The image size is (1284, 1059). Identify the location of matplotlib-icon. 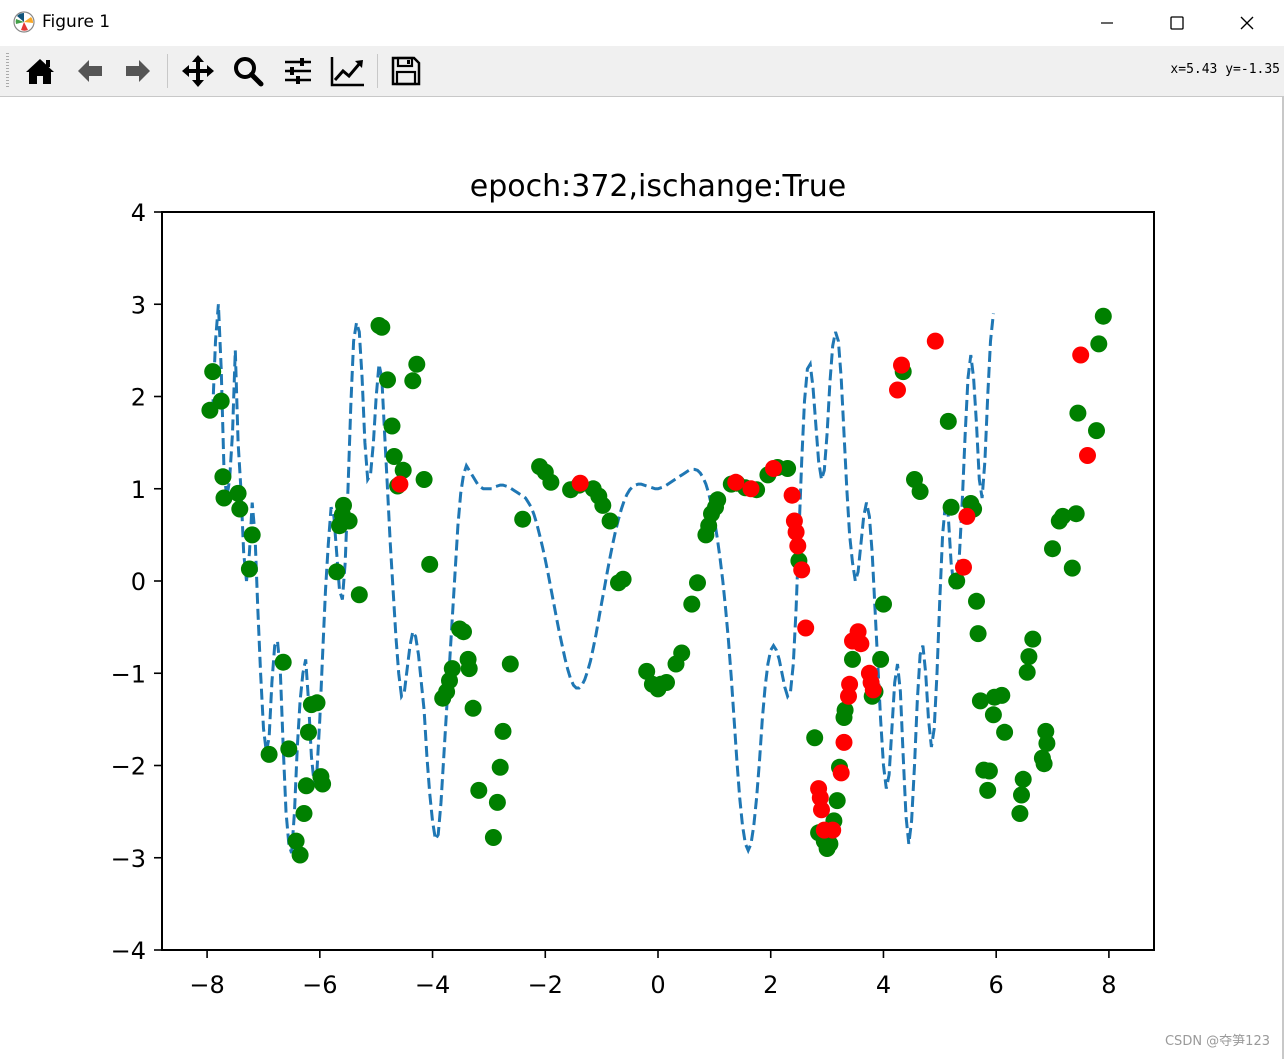
(24, 22).